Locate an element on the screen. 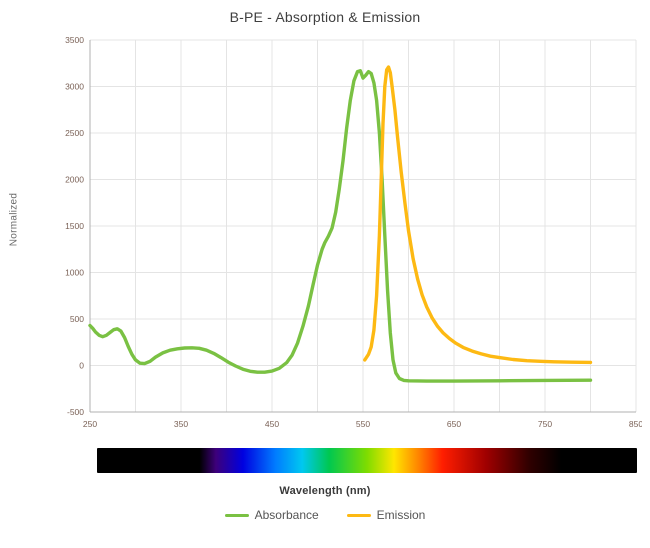 Image resolution: width=650 pixels, height=548 pixels. y-tick-label: 2500 is located at coordinates (74, 133).